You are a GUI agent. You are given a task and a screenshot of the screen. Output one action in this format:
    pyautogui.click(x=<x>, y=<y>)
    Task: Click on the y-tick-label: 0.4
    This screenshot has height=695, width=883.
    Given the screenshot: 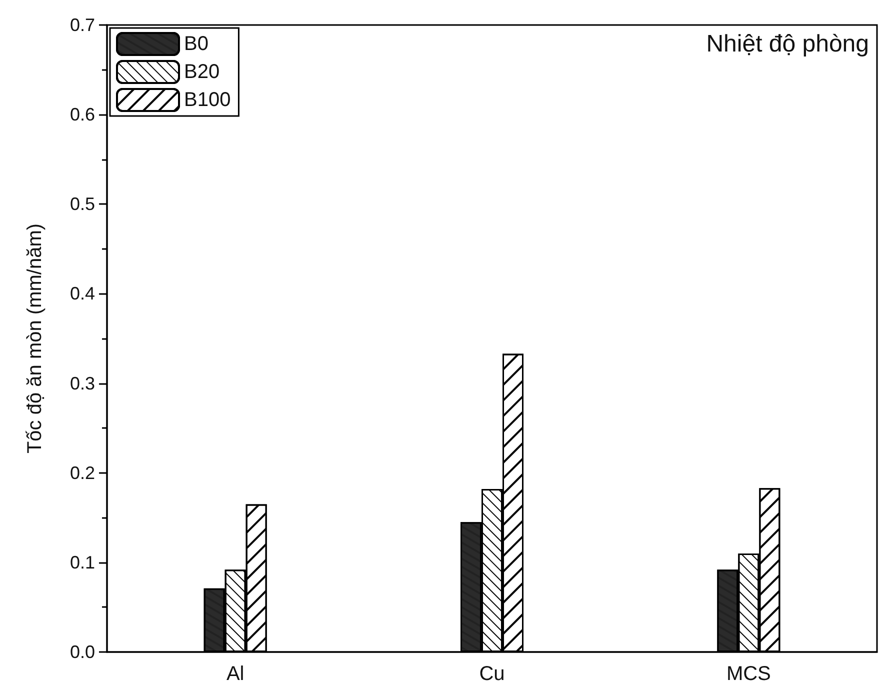 What is the action you would take?
    pyautogui.click(x=82, y=294)
    